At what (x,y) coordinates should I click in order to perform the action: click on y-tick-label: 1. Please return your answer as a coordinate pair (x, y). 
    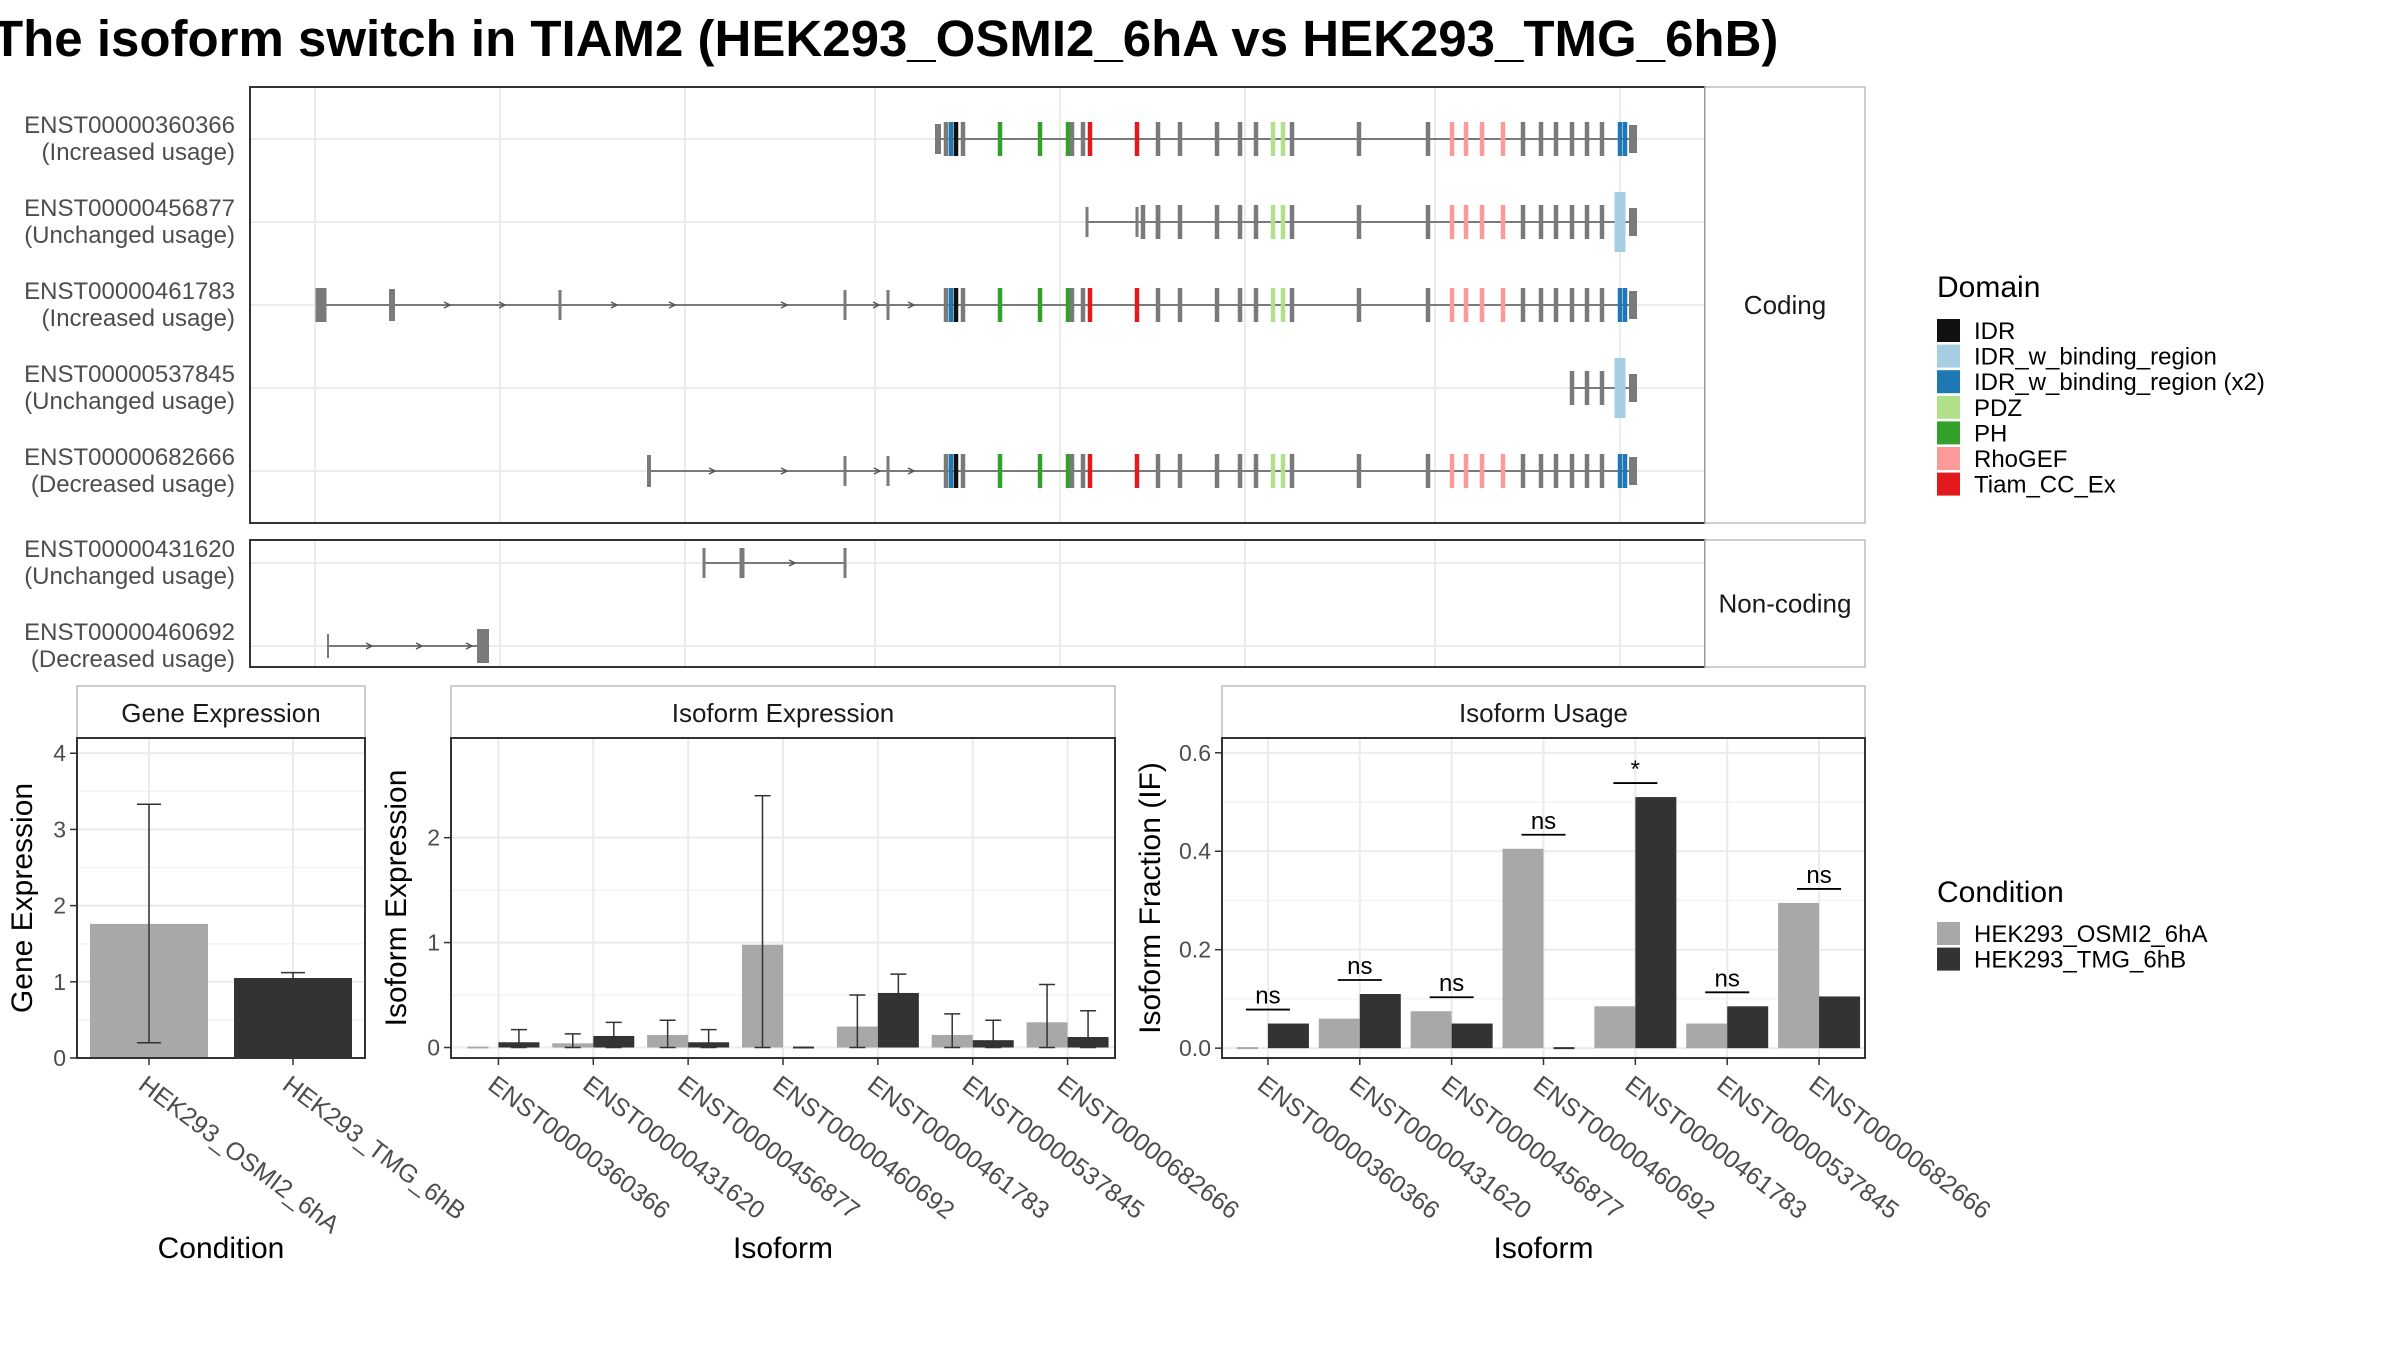
    Looking at the image, I should click on (59, 982).